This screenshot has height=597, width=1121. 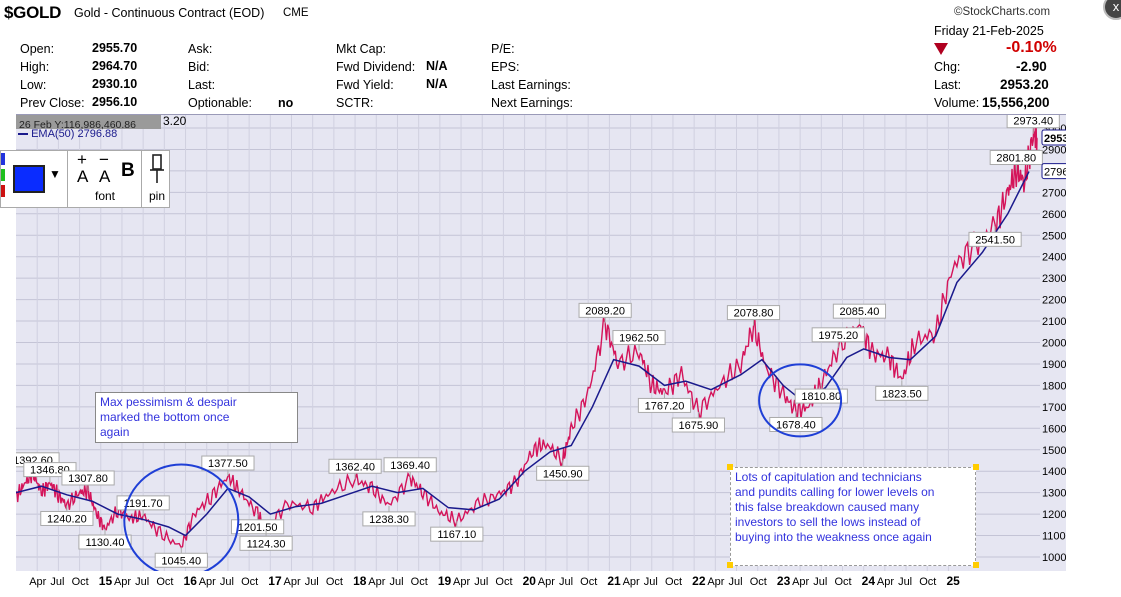 I want to click on data-label: 2085.40, so click(x=860, y=312).